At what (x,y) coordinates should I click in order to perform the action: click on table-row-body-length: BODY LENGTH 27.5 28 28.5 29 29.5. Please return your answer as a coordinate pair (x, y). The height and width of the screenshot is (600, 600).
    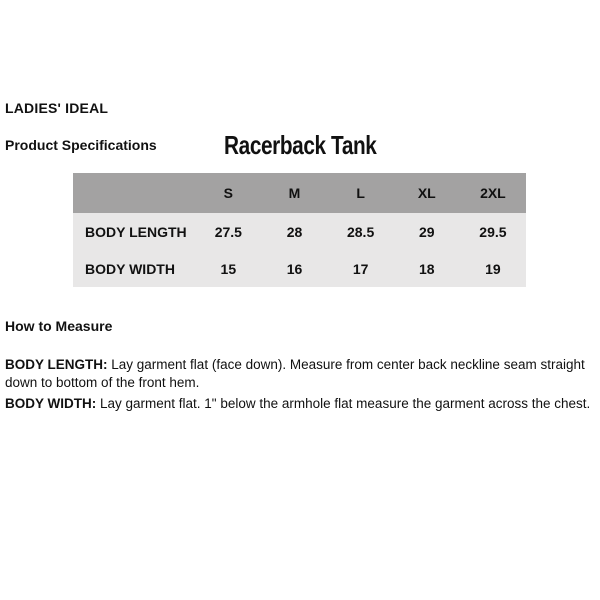
    Looking at the image, I should click on (299, 231).